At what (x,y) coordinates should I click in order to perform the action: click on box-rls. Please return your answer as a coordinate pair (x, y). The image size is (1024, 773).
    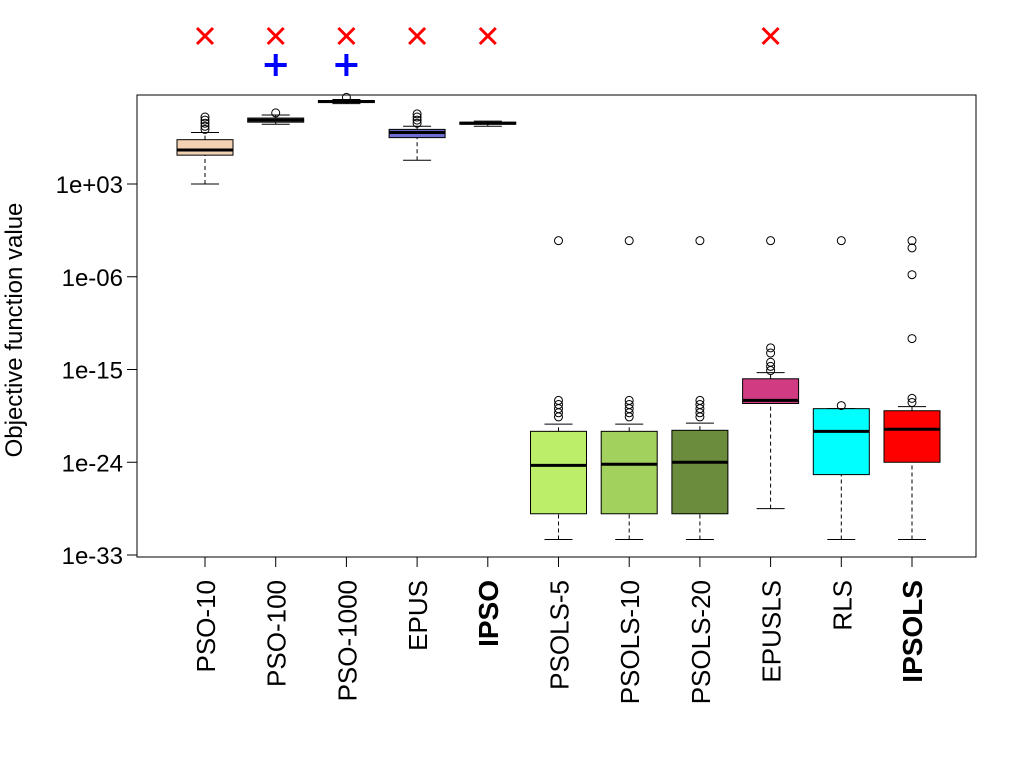
    Looking at the image, I should click on (841, 388).